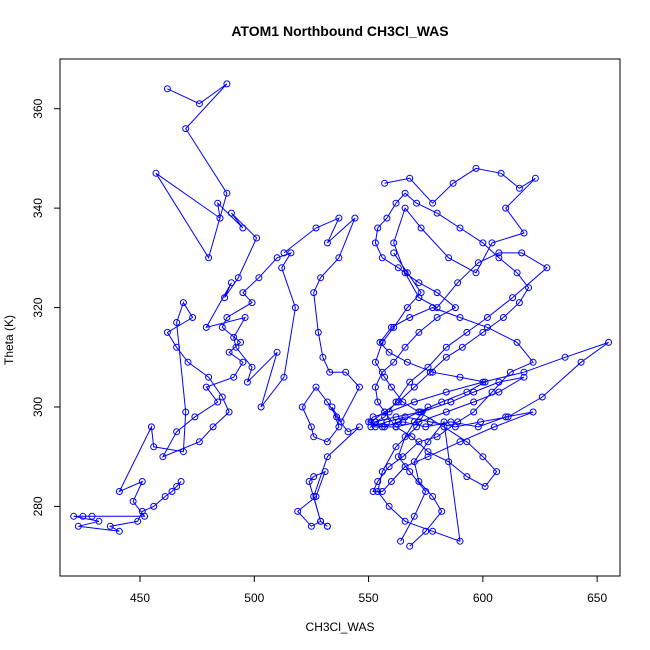 The height and width of the screenshot is (650, 650). Describe the element at coordinates (368, 590) in the screenshot. I see `x-axis: 450 500 550 600 650` at that location.